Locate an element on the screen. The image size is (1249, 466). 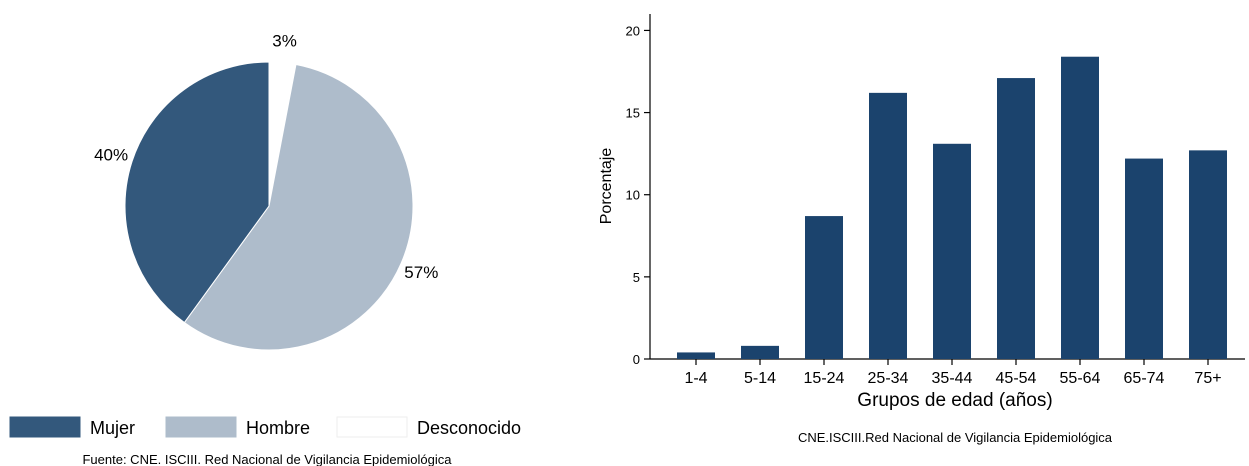
legend-swatch-mujer is located at coordinates (45, 427).